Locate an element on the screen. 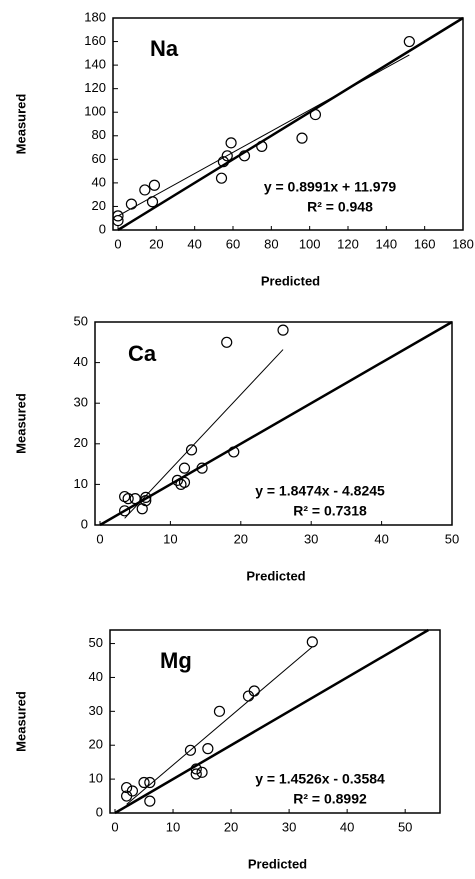  panel-title: Na is located at coordinates (164, 48).